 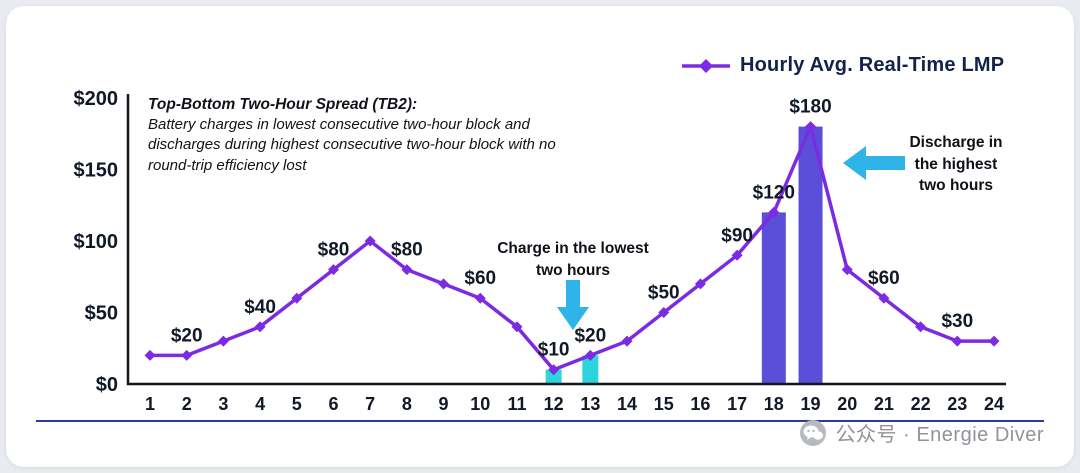 What do you see at coordinates (811, 404) in the screenshot?
I see `svg-text: 19` at bounding box center [811, 404].